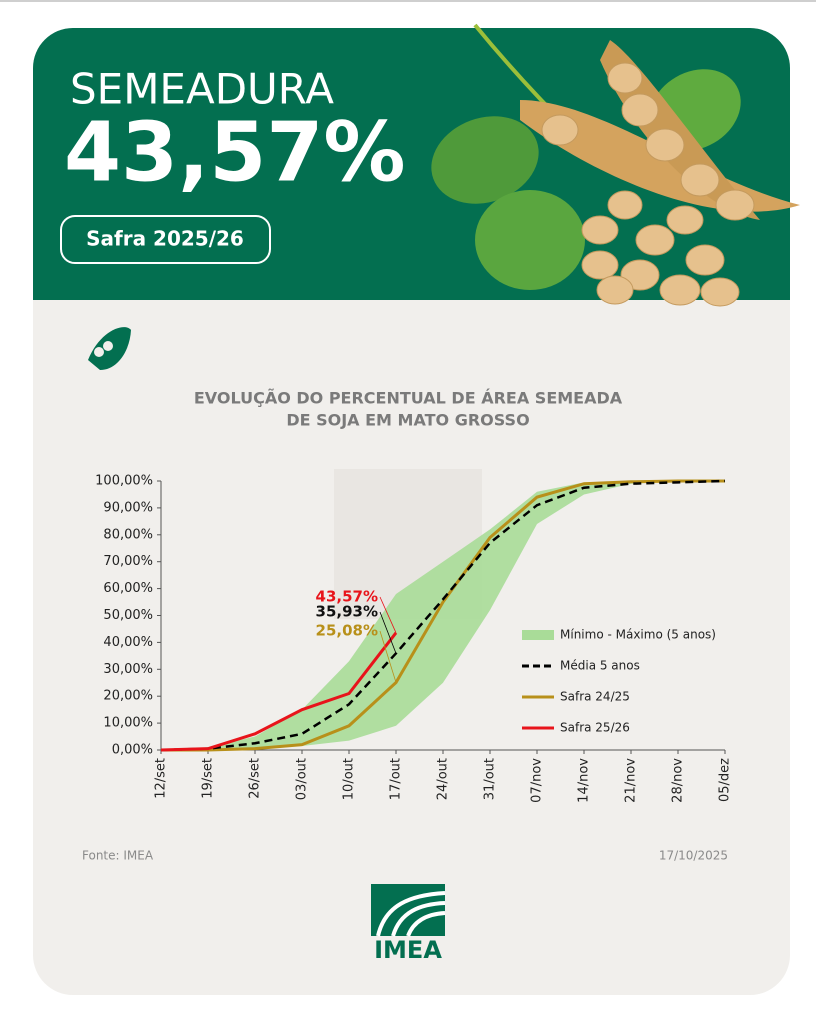 This screenshot has width=816, height=1025. What do you see at coordinates (109, 348) in the screenshot?
I see `soy-icon` at bounding box center [109, 348].